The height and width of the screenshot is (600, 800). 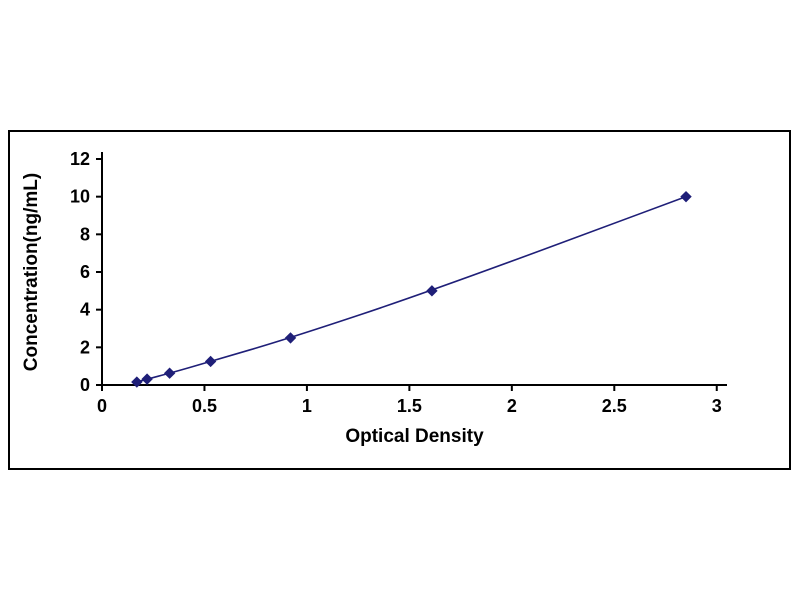 I want to click on y-tick-label: 0, so click(x=85, y=385).